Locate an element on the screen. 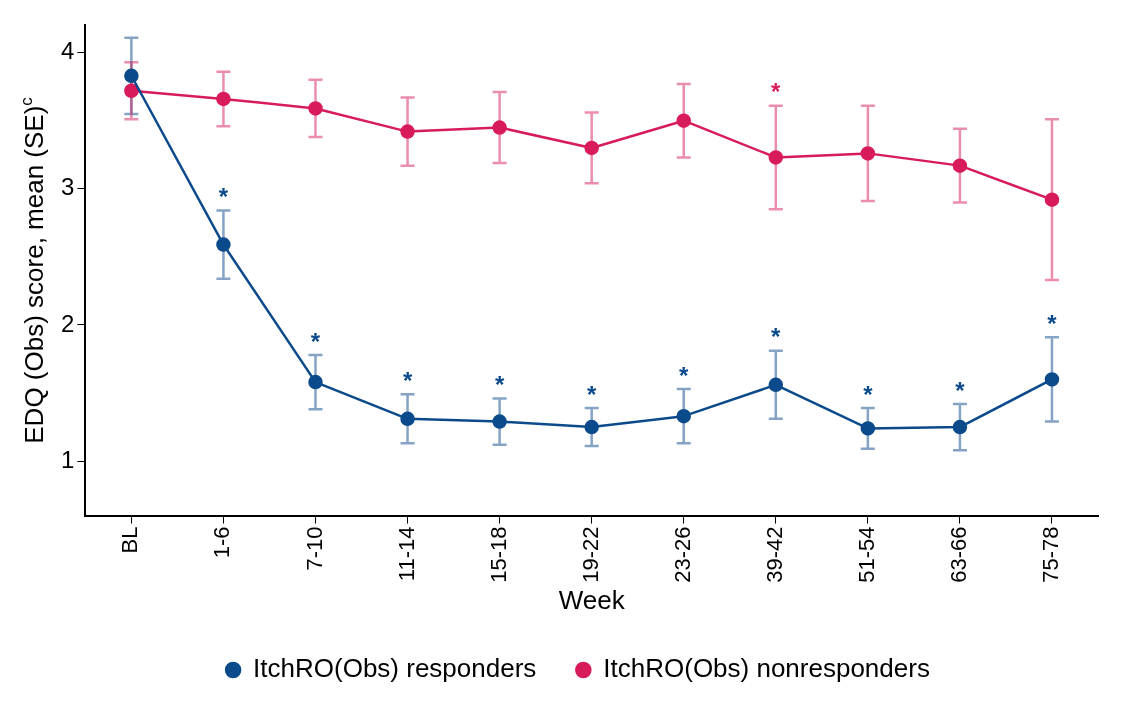 This screenshot has height=705, width=1132. y-axis-title: EDQ (Obs) score, mean (SE)c is located at coordinates (33, 270).